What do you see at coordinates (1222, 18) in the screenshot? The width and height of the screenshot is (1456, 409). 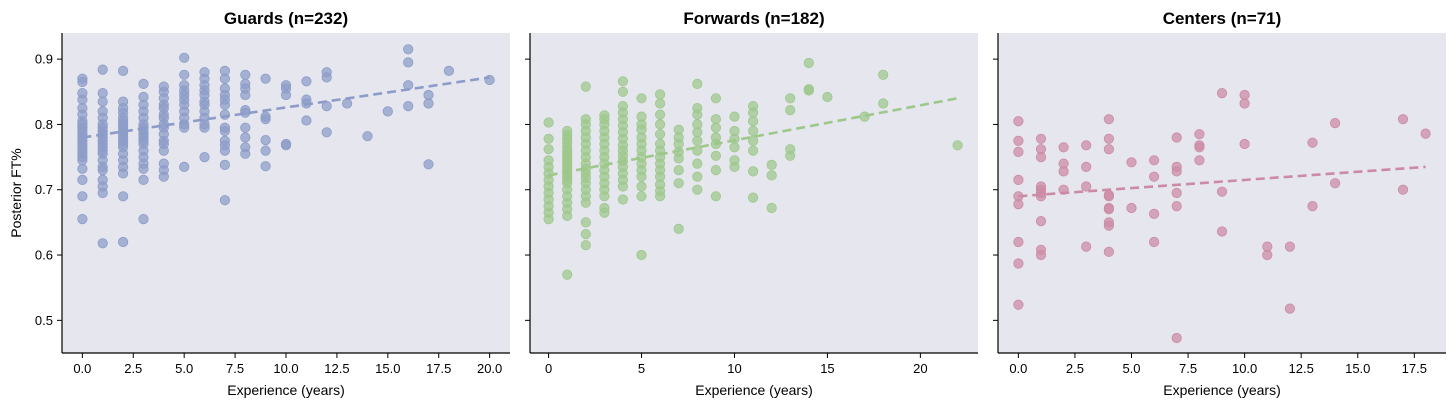 I see `panel-title: Centers (n=71)` at bounding box center [1222, 18].